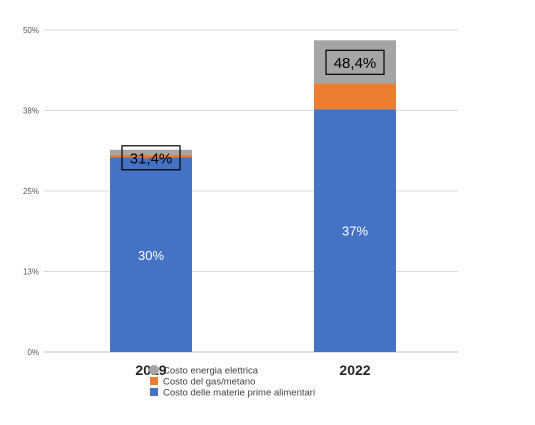 This screenshot has height=425, width=535. What do you see at coordinates (33, 352) in the screenshot?
I see `y-tick-label: 0%` at bounding box center [33, 352].